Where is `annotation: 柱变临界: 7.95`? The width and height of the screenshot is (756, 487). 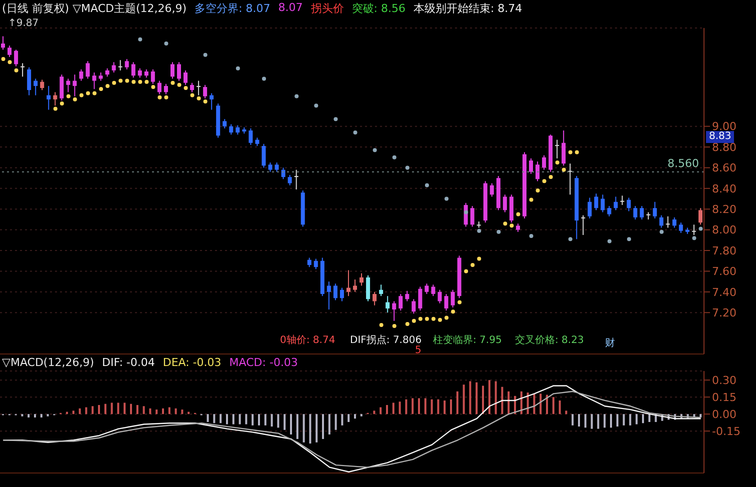 annotation: 柱变临界: 7.95 is located at coordinates (467, 341).